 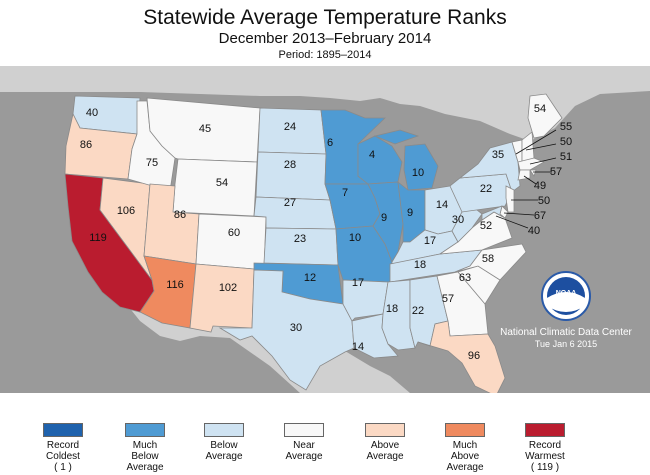 I want to click on credit-date: Tue Jan 6 2015, so click(x=566, y=344).